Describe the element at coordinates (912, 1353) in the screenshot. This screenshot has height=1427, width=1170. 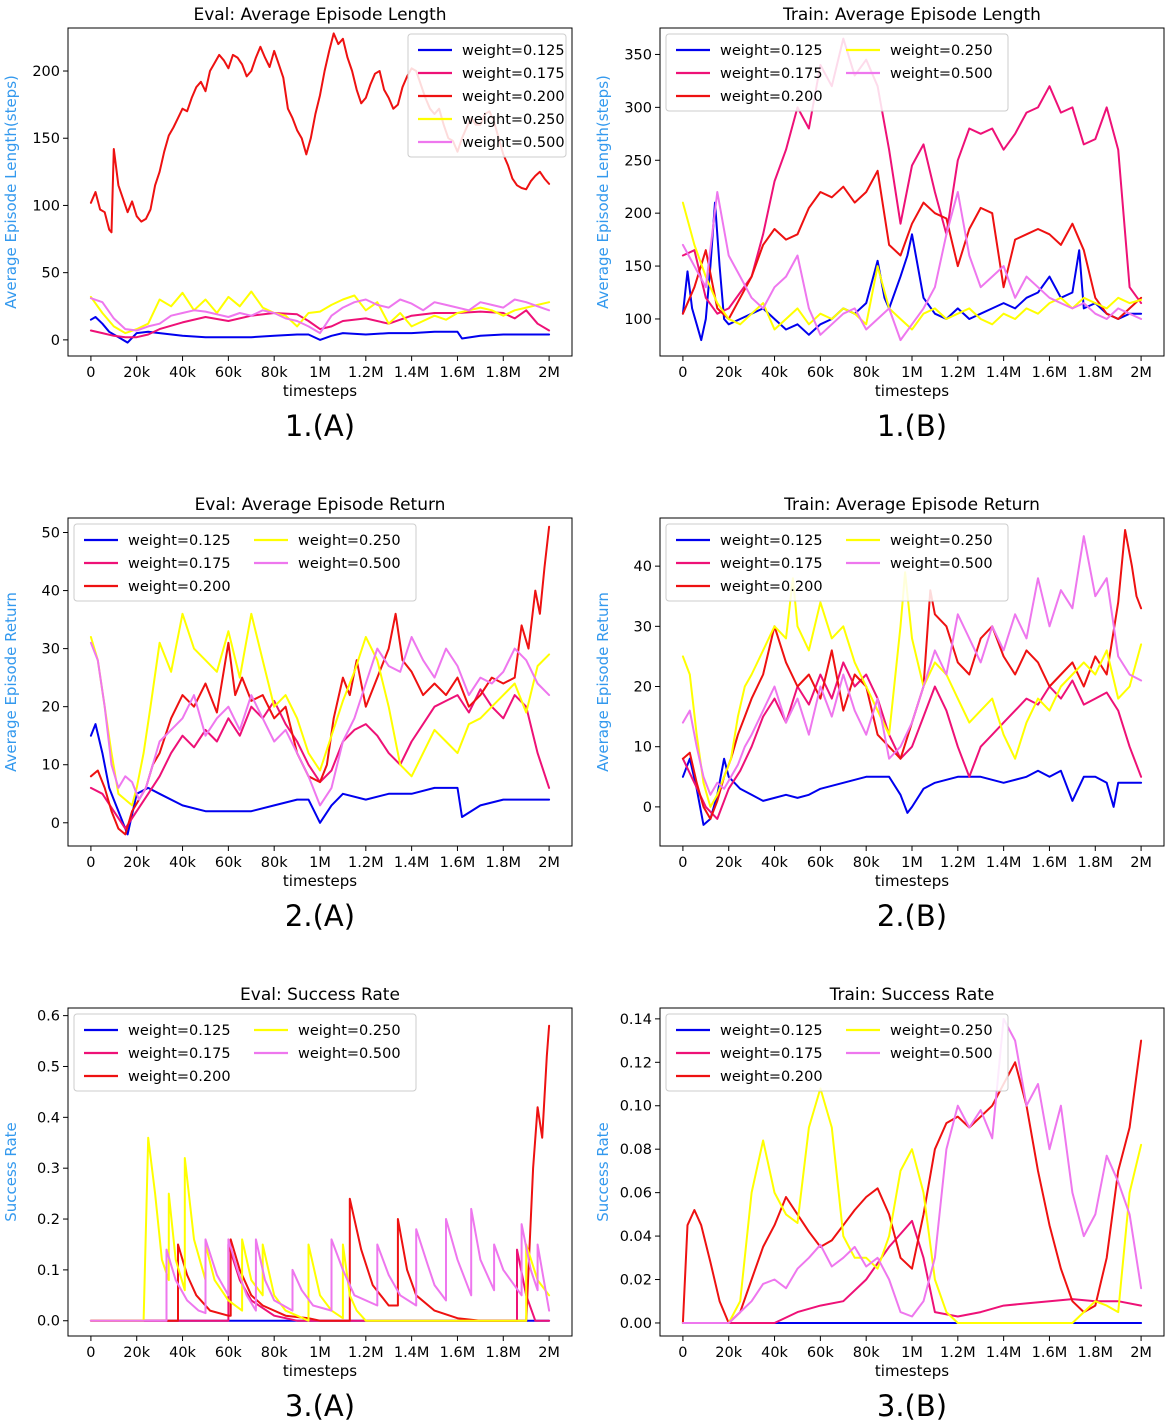
I see `x-tick-label: 1M` at that location.